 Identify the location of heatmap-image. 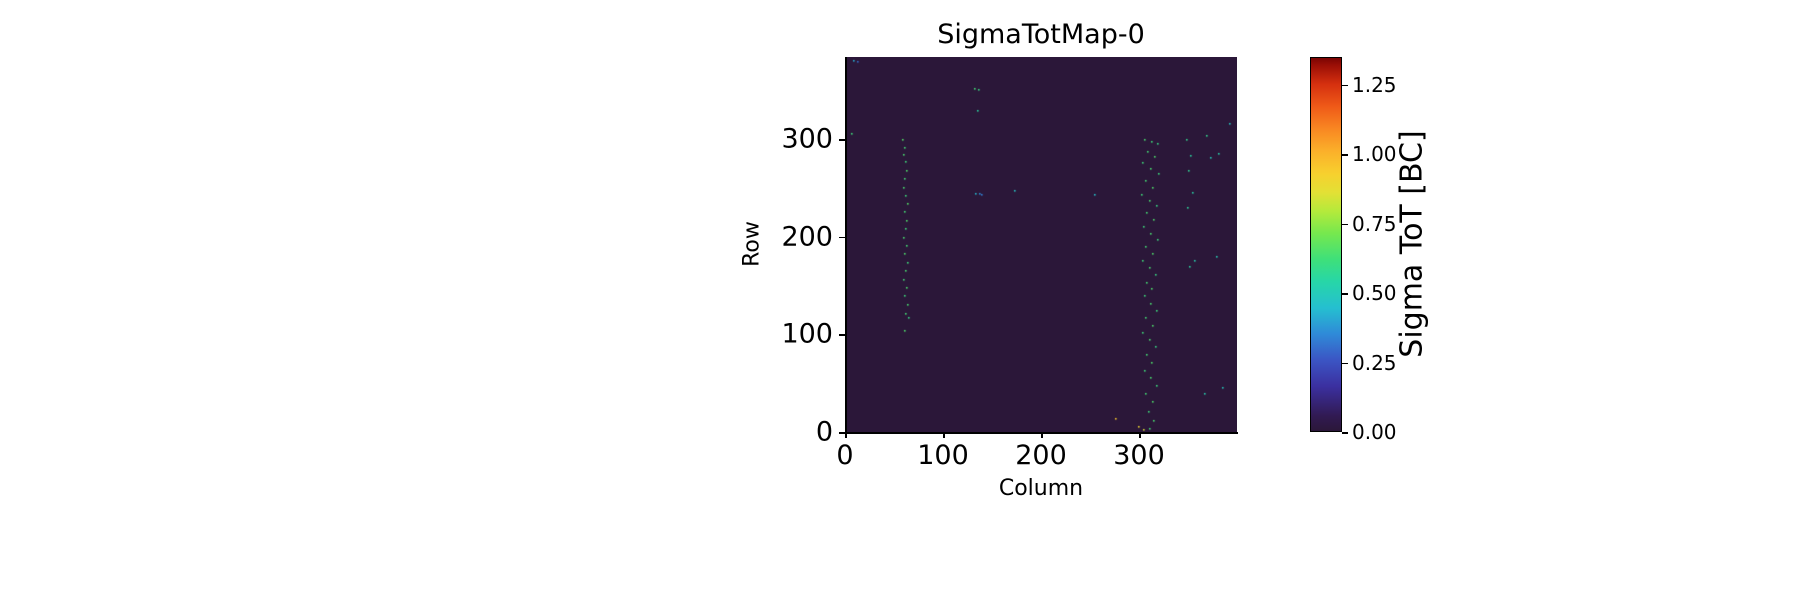
(1041, 244).